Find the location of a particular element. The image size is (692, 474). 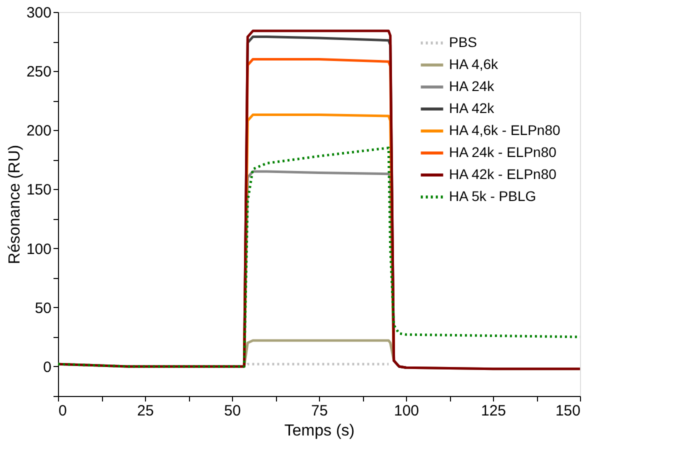

legend-label: HA 5k - PBLG is located at coordinates (492, 196).